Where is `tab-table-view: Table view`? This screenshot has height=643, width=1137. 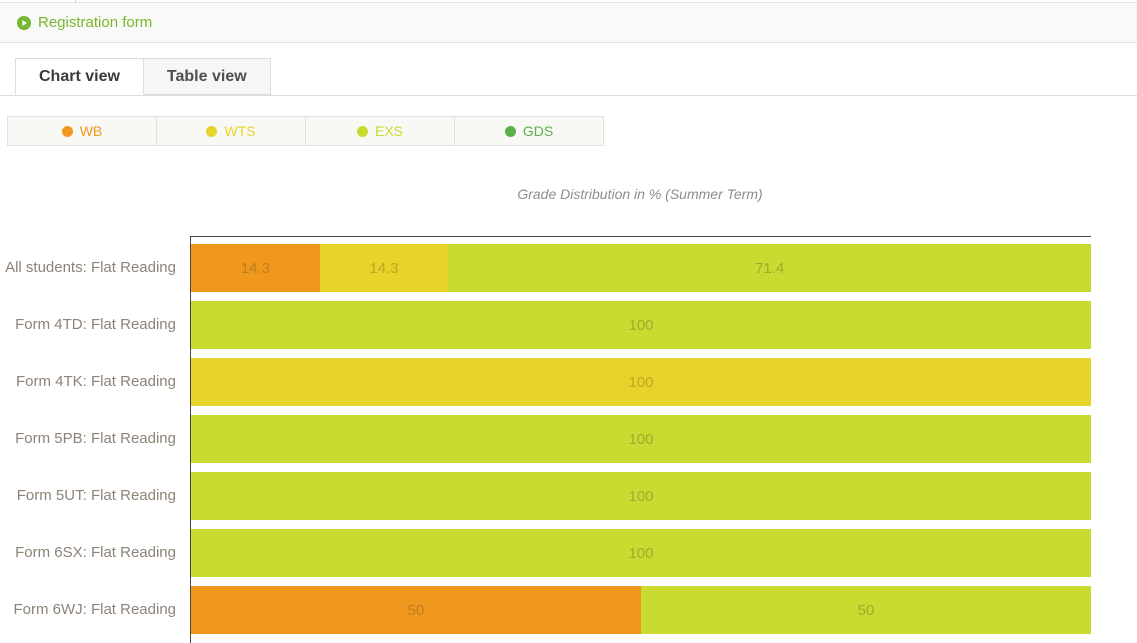 tab-table-view: Table view is located at coordinates (207, 76).